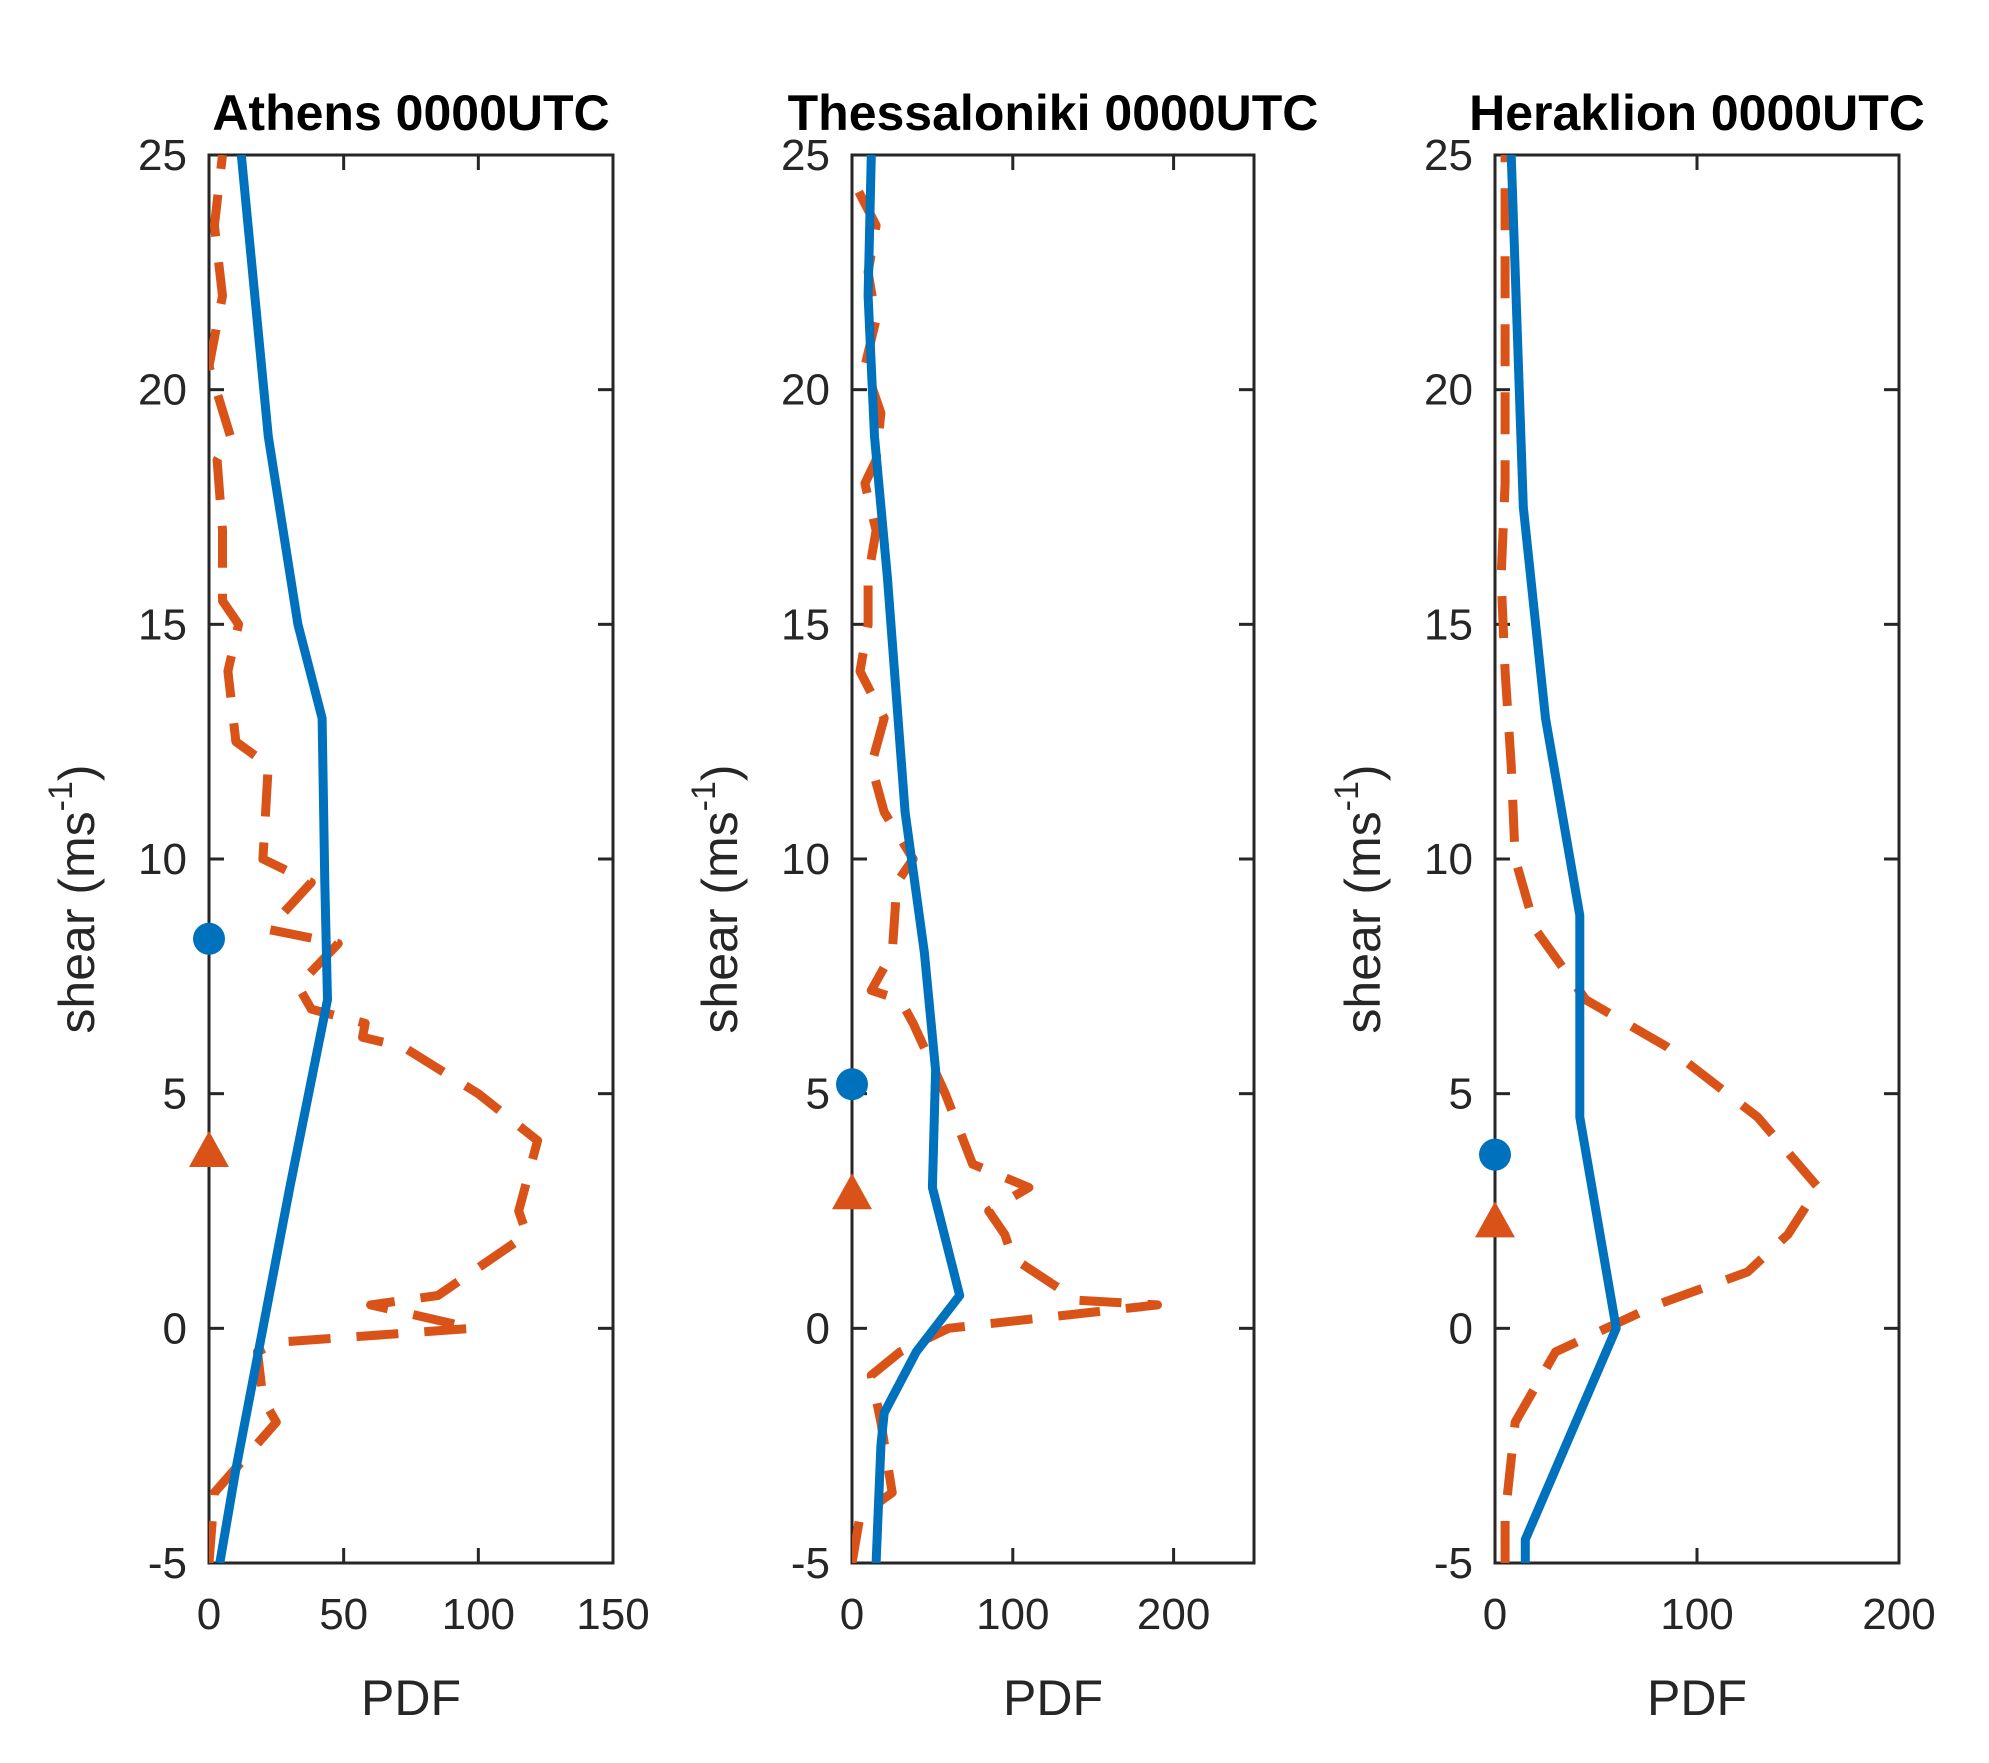  What do you see at coordinates (1697, 113) in the screenshot?
I see `chart-title: Heraklion 0000UTC` at bounding box center [1697, 113].